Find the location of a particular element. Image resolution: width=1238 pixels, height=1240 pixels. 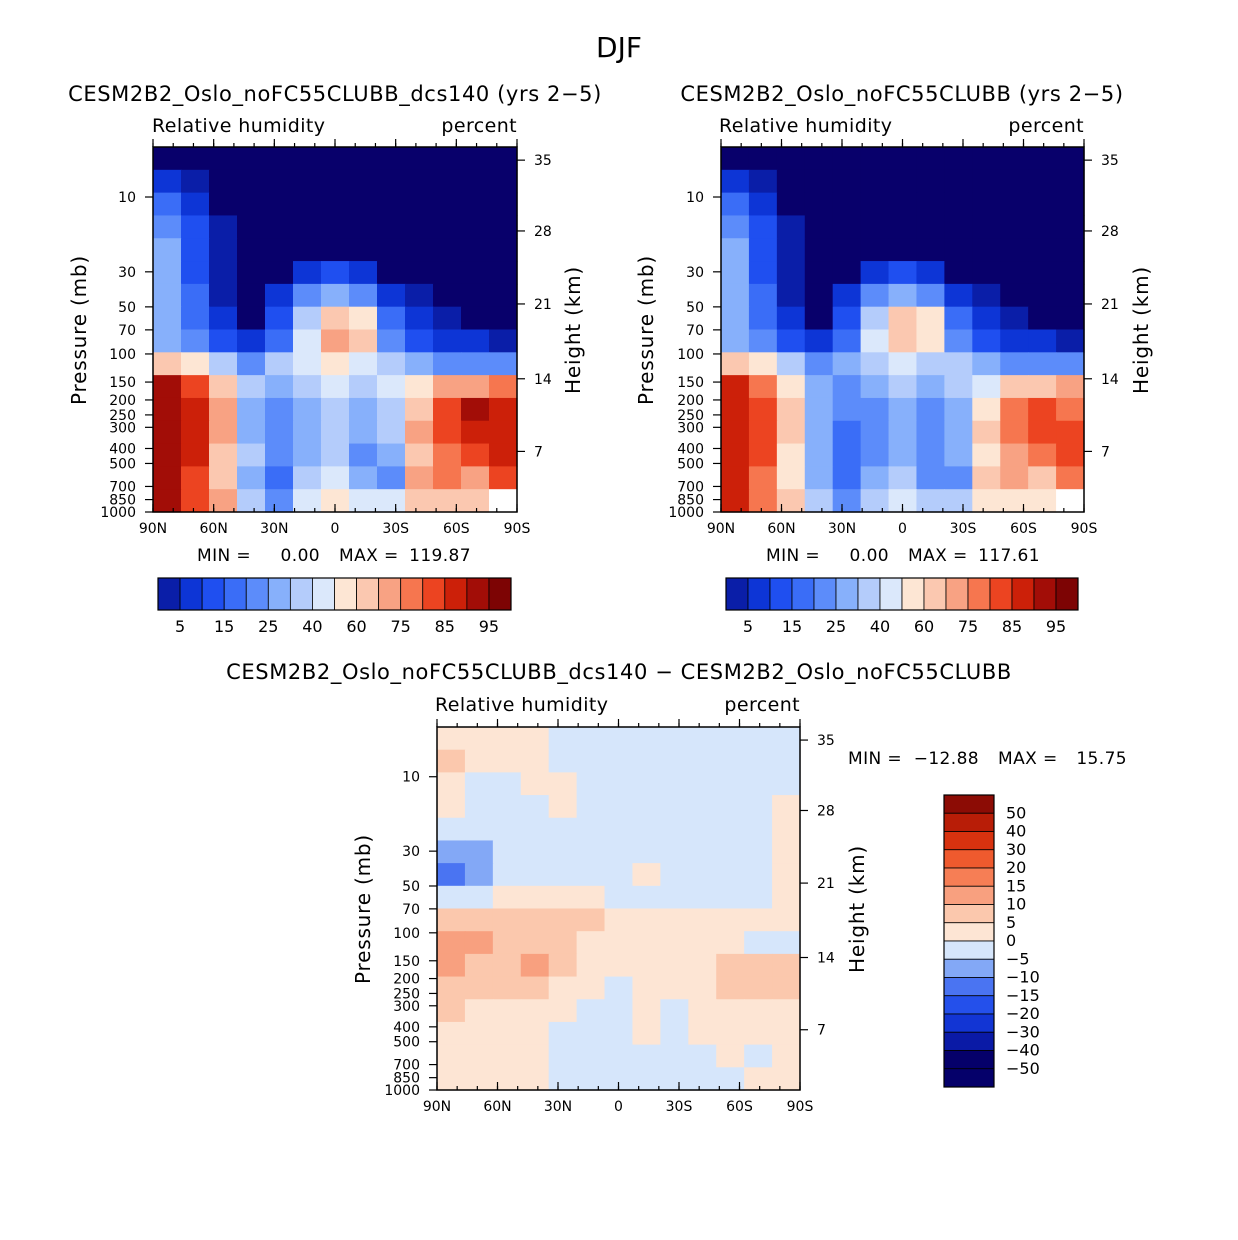

colorbar-label: 15 is located at coordinates (1016, 885).